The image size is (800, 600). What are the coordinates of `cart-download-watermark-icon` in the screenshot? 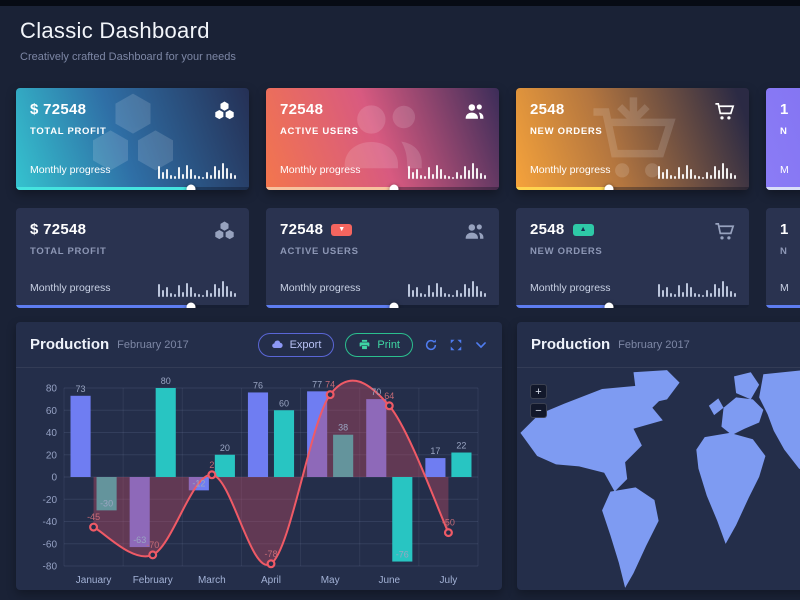 It's located at (633, 137).